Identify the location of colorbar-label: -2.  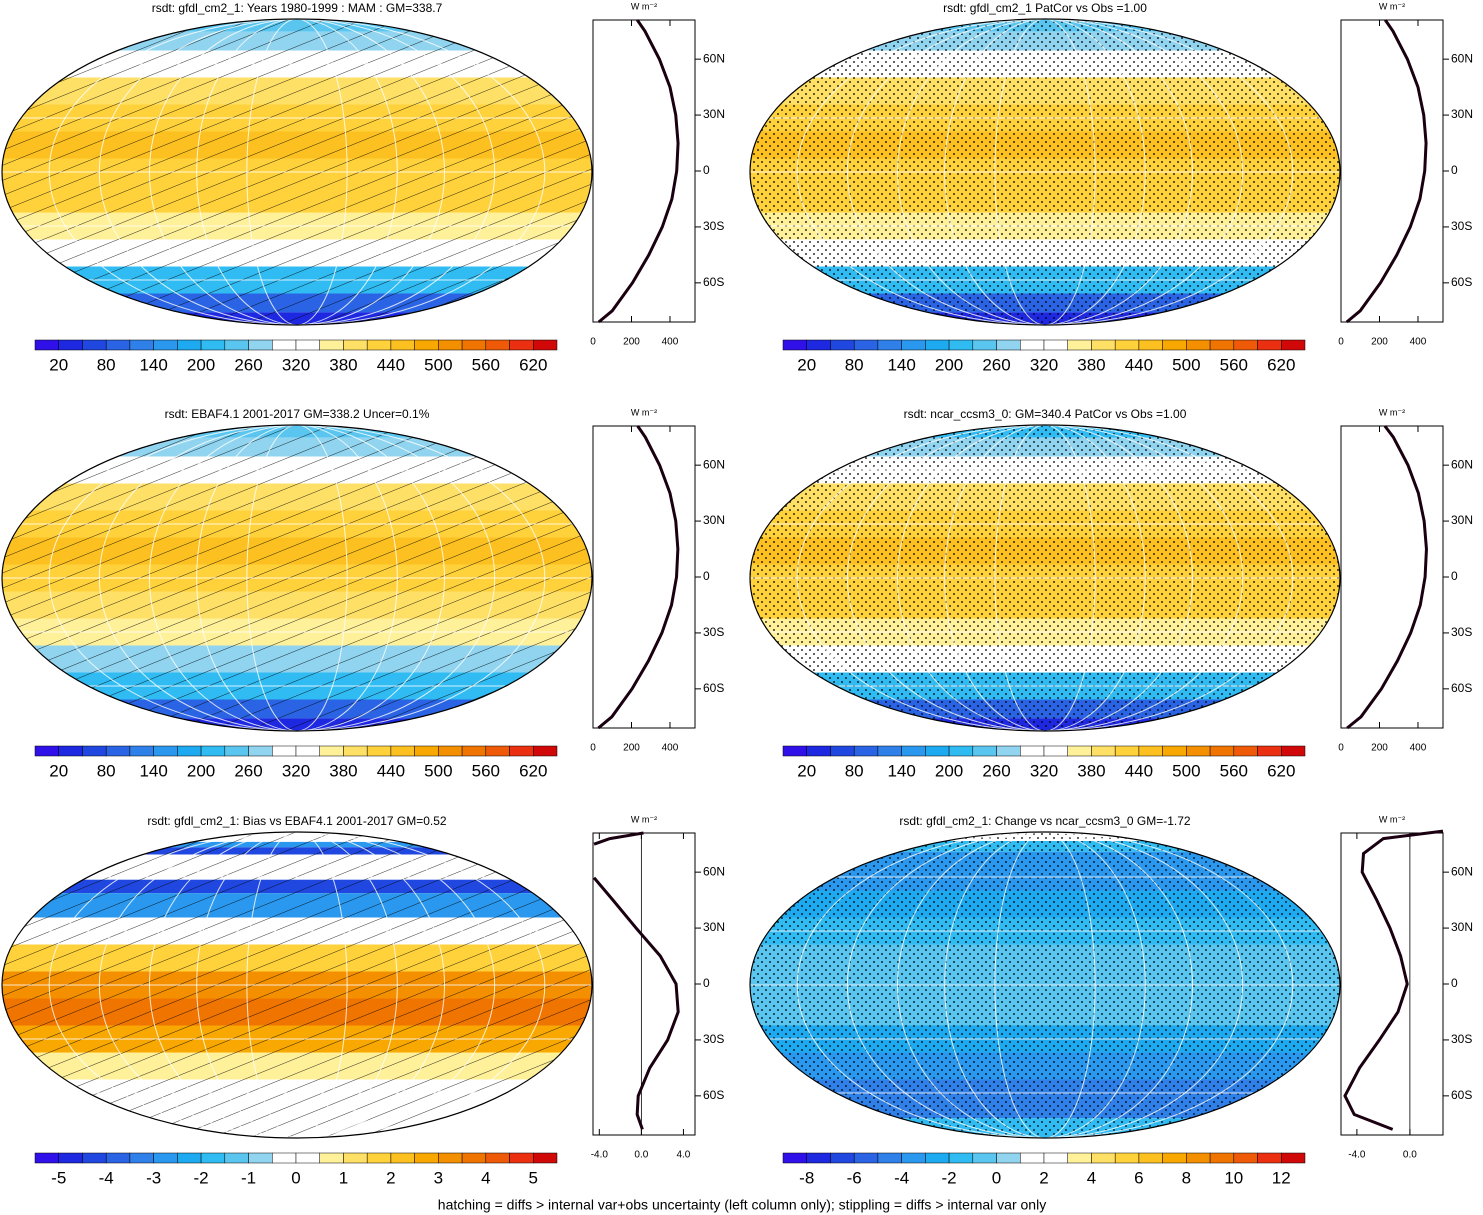
(949, 1177).